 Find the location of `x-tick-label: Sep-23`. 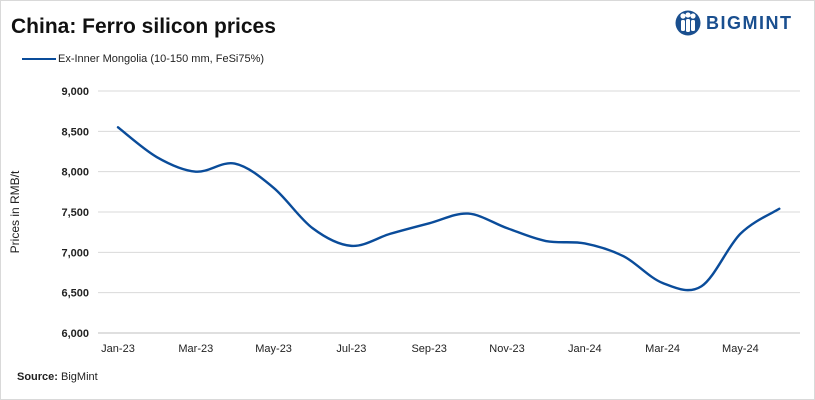

x-tick-label: Sep-23 is located at coordinates (428, 349).